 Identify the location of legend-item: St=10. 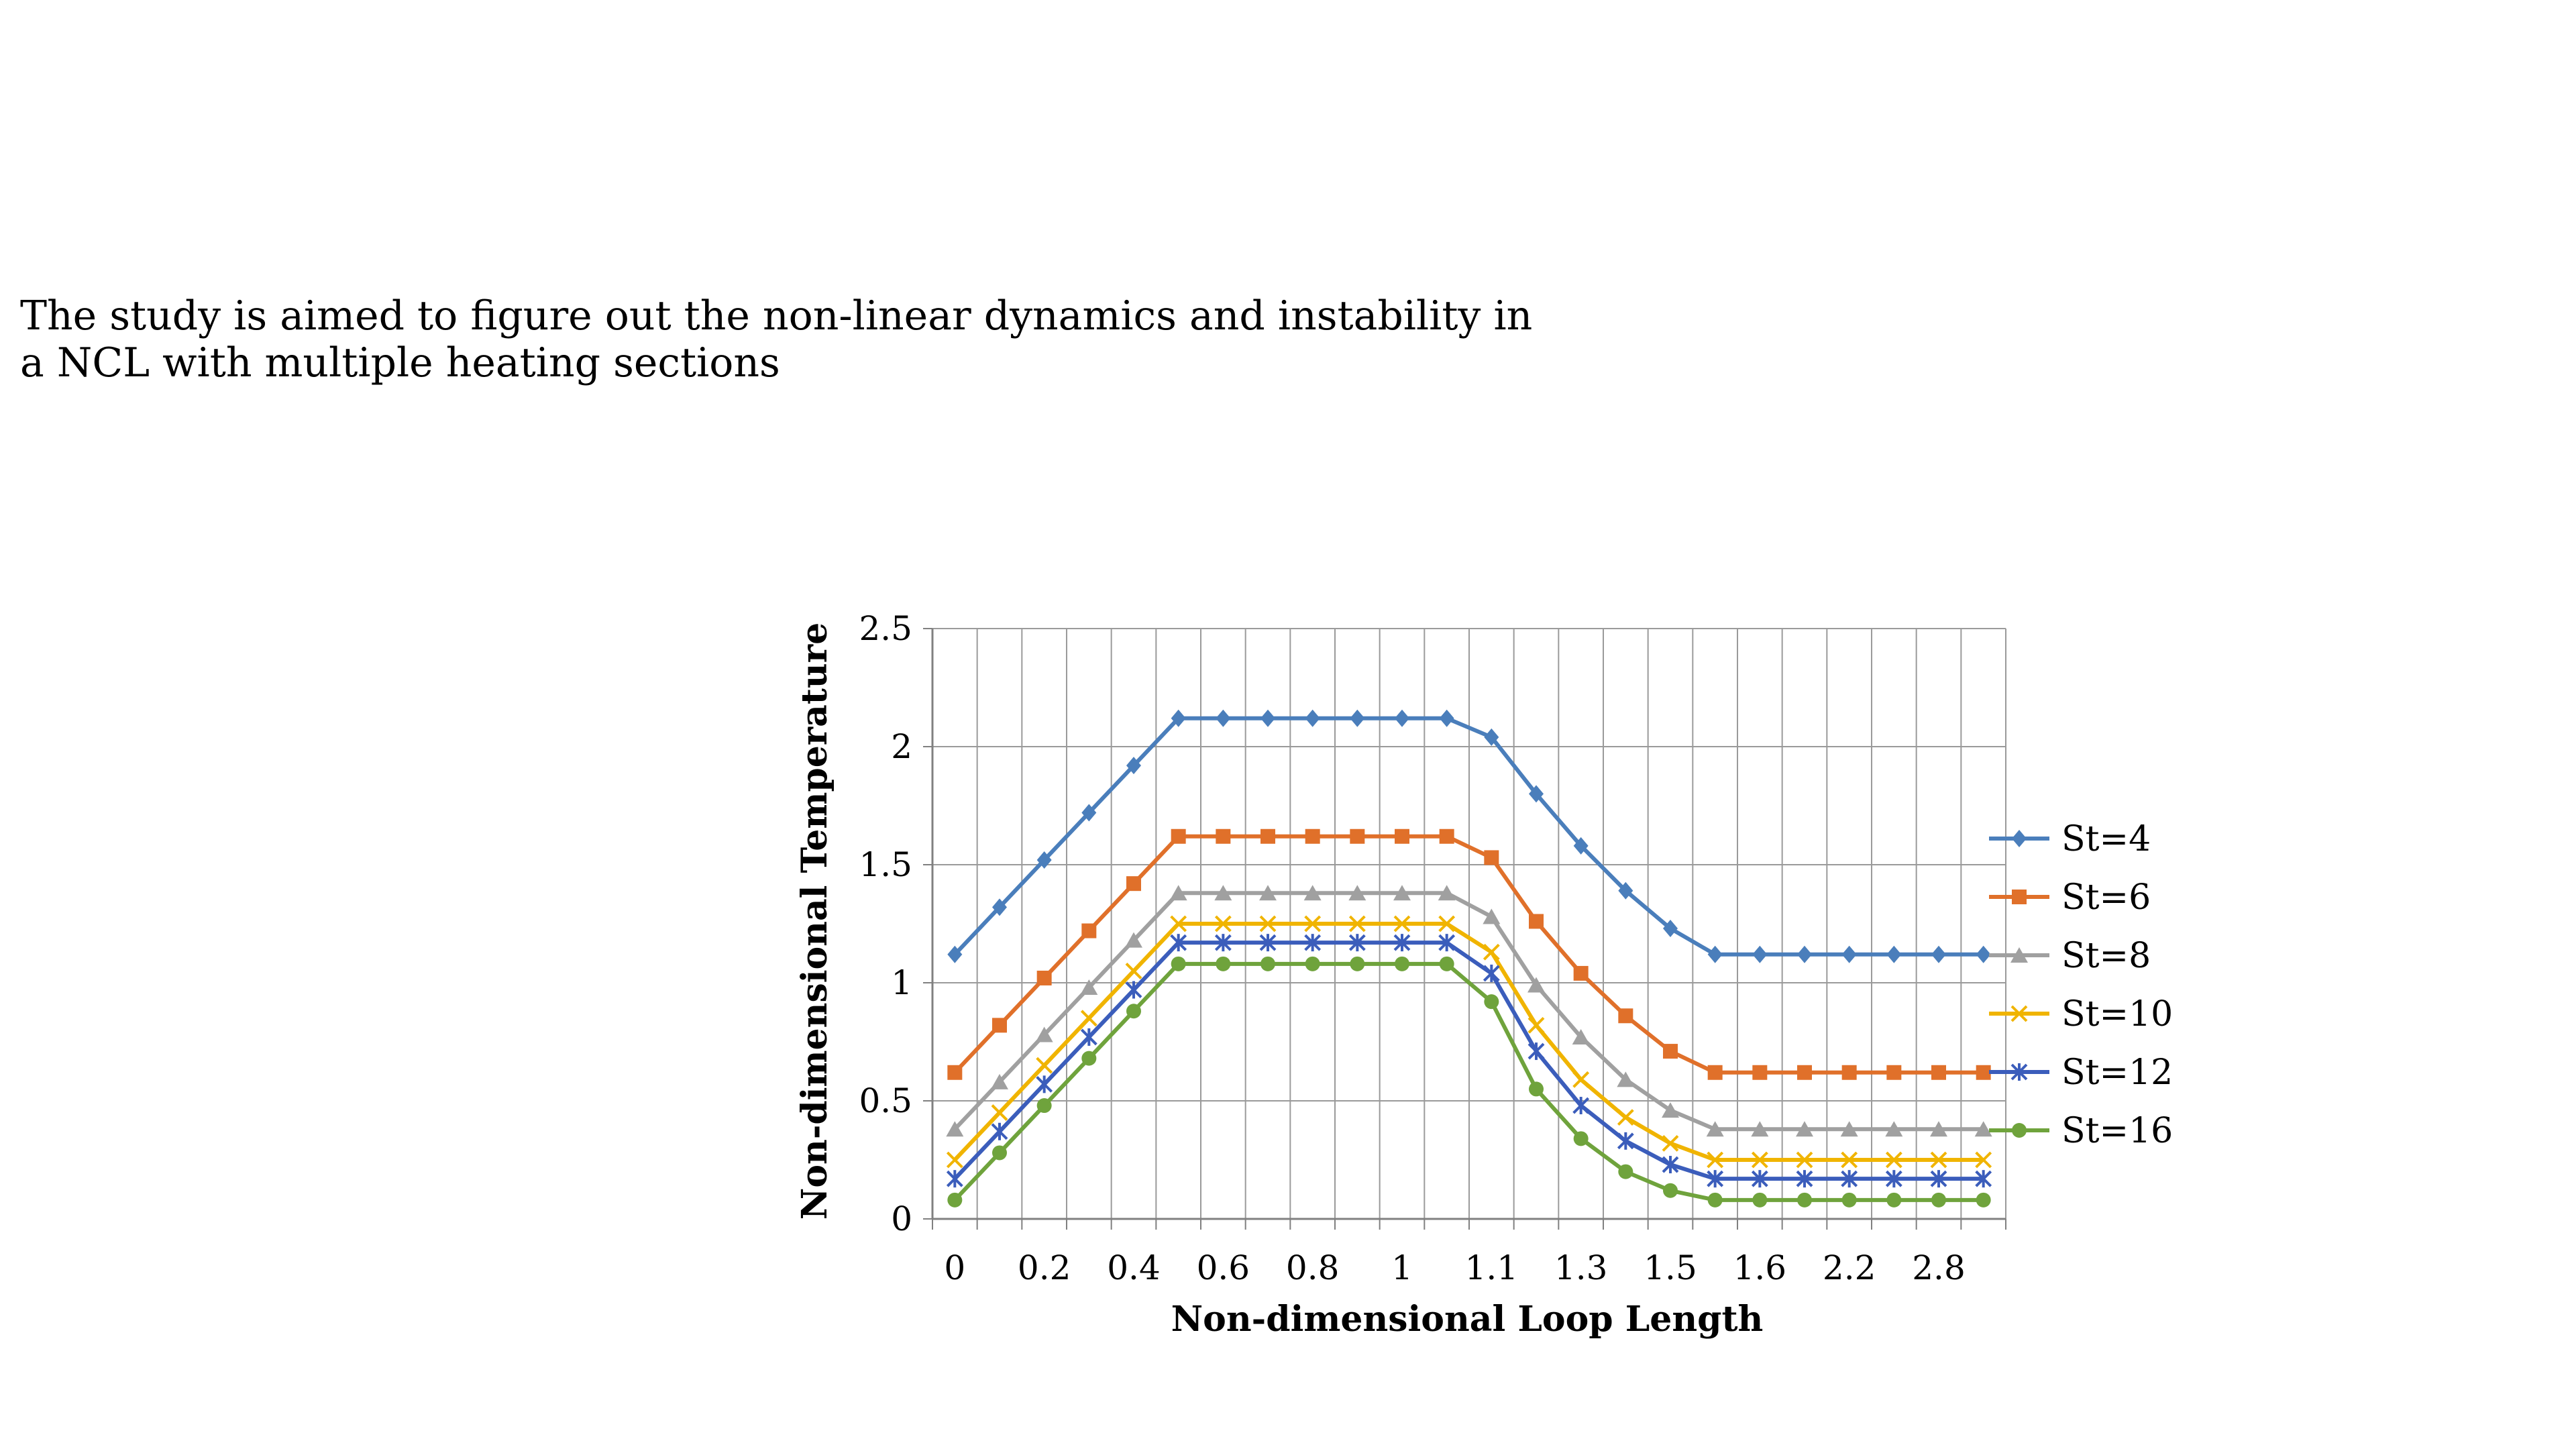
(2081, 1014).